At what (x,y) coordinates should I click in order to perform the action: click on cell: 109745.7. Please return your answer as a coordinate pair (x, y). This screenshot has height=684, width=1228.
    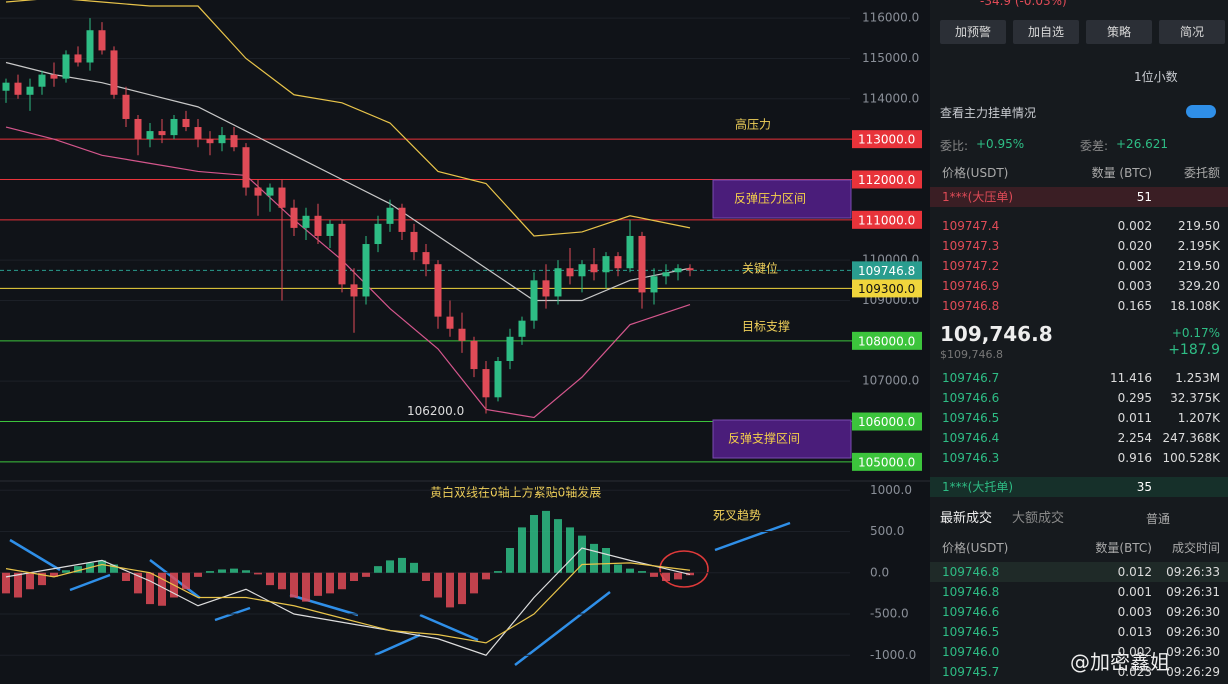
    Looking at the image, I should click on (971, 672).